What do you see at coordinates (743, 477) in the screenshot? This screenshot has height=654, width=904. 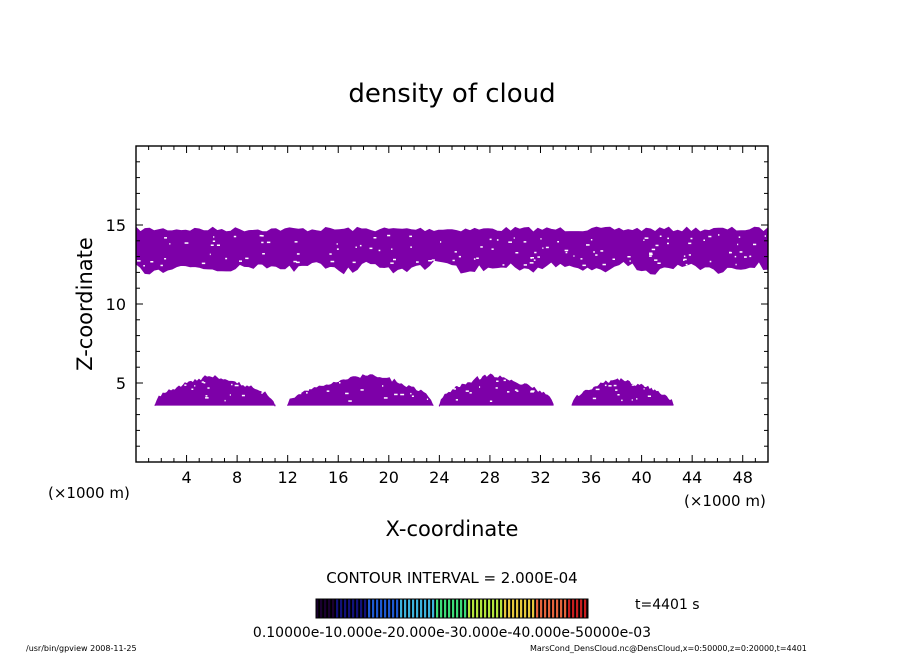 I see `x-tick-label: 48` at bounding box center [743, 477].